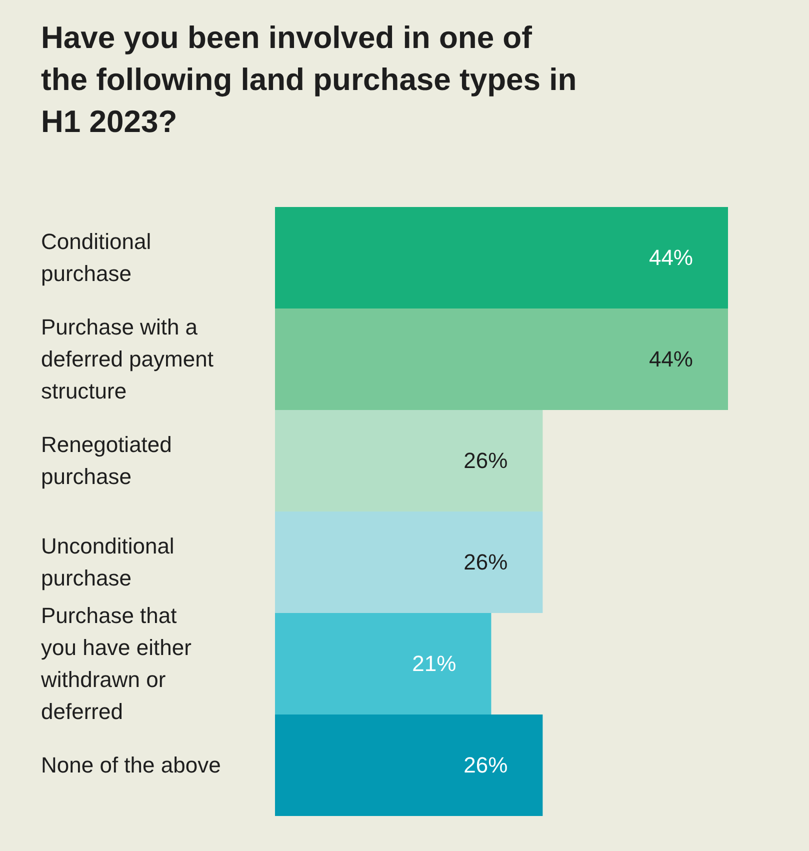 The image size is (809, 851). Describe the element at coordinates (116, 663) in the screenshot. I see `y-tick-label: Purchase that you have either withdrawn or deferred` at that location.